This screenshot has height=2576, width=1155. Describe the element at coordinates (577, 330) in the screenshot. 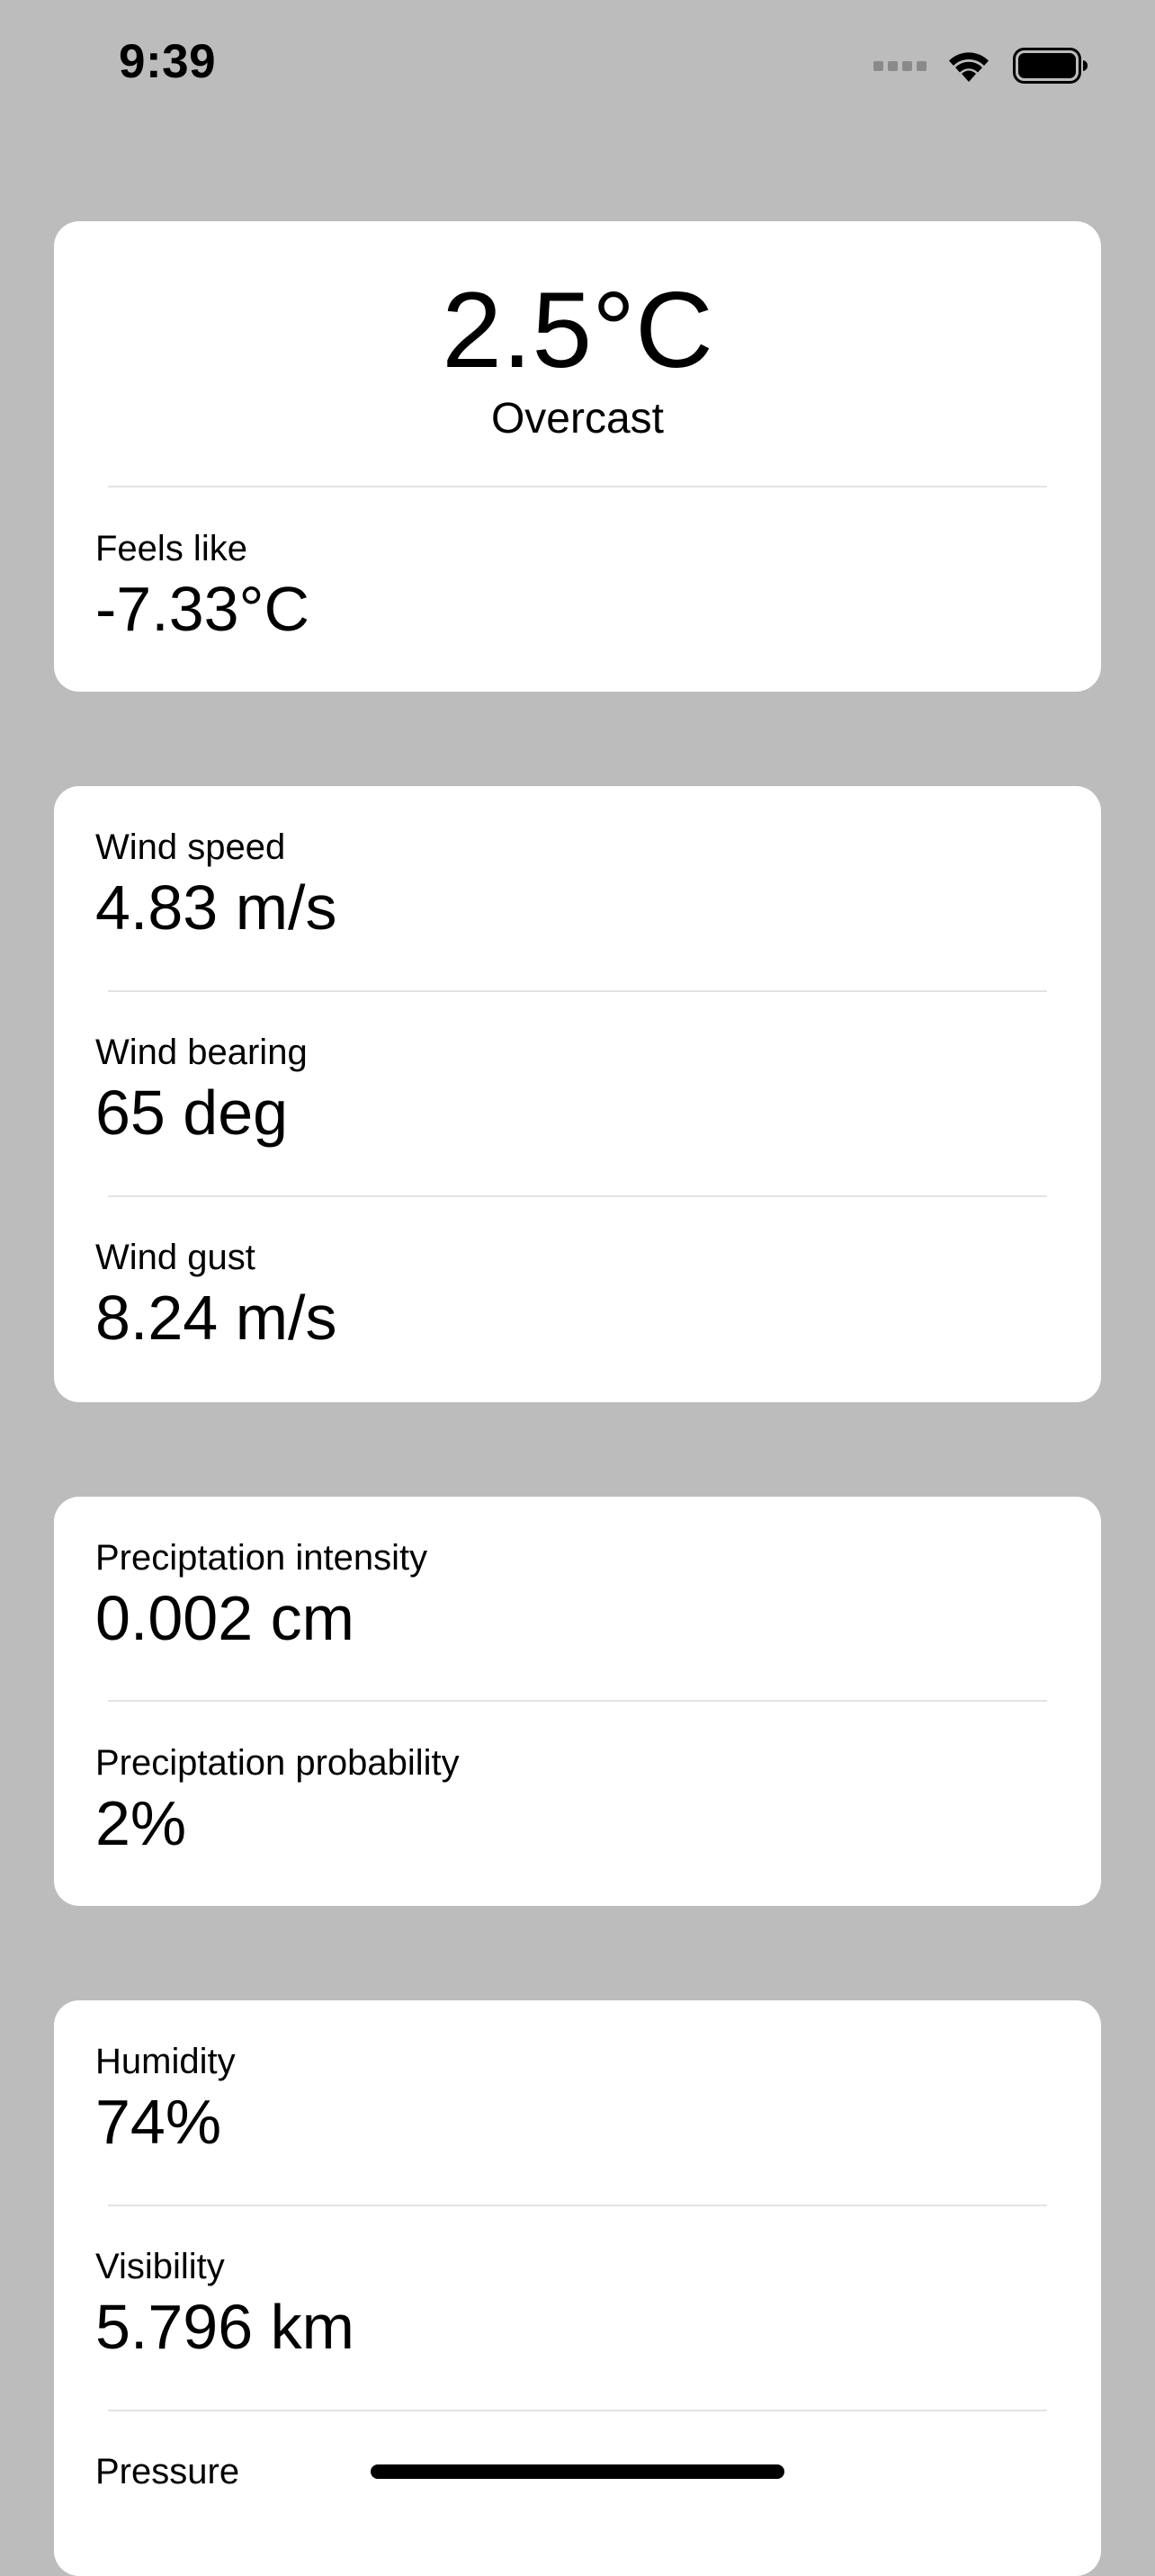

I see `current-temperature: 2.5°C` at that location.